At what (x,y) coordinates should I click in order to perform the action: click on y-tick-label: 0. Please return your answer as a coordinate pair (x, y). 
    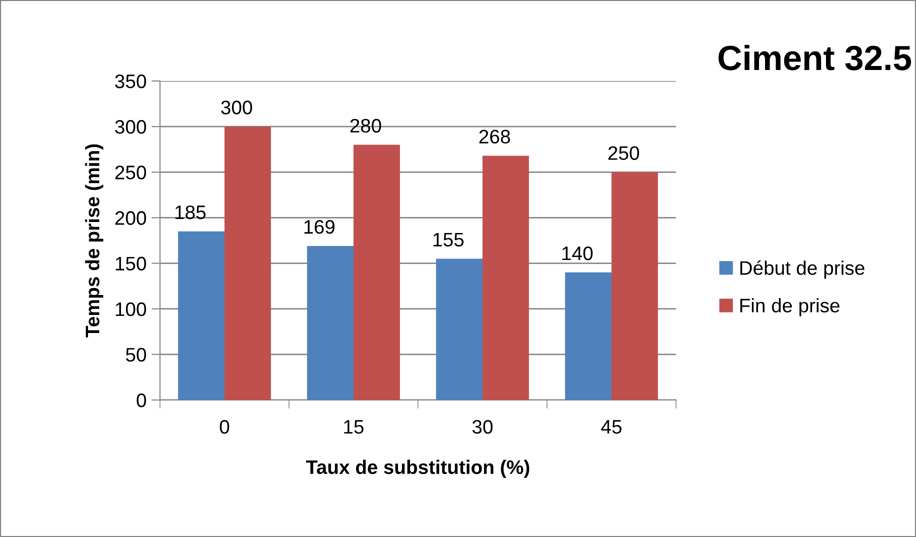
    Looking at the image, I should click on (141, 400).